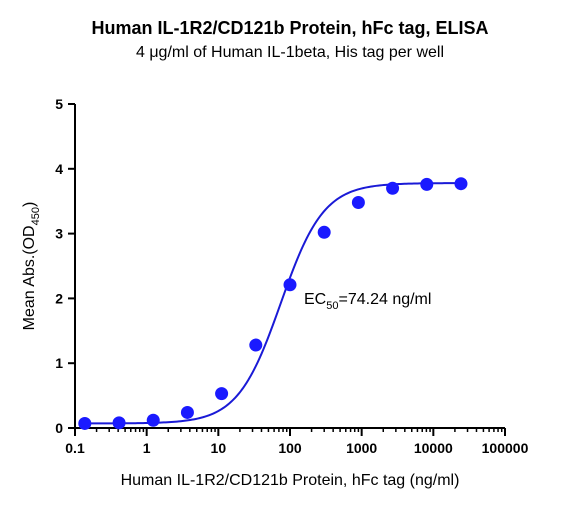 This screenshot has height=506, width=562. Describe the element at coordinates (59, 298) in the screenshot. I see `y-tick-label: 2` at that location.